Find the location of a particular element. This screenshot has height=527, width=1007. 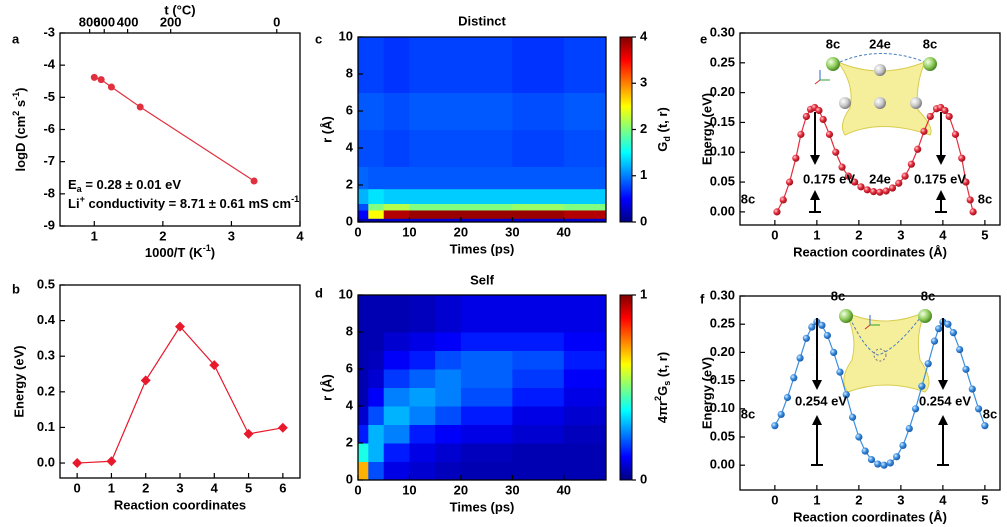

text-part: s is located at coordinates (20, 105).